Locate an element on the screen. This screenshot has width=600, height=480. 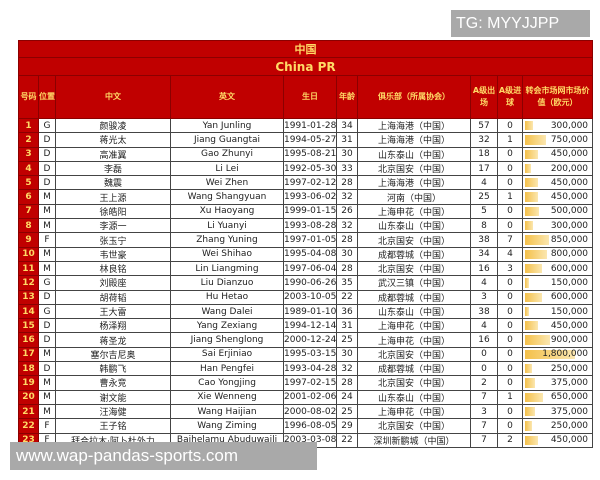
title-en: China PR is located at coordinates (305, 66).